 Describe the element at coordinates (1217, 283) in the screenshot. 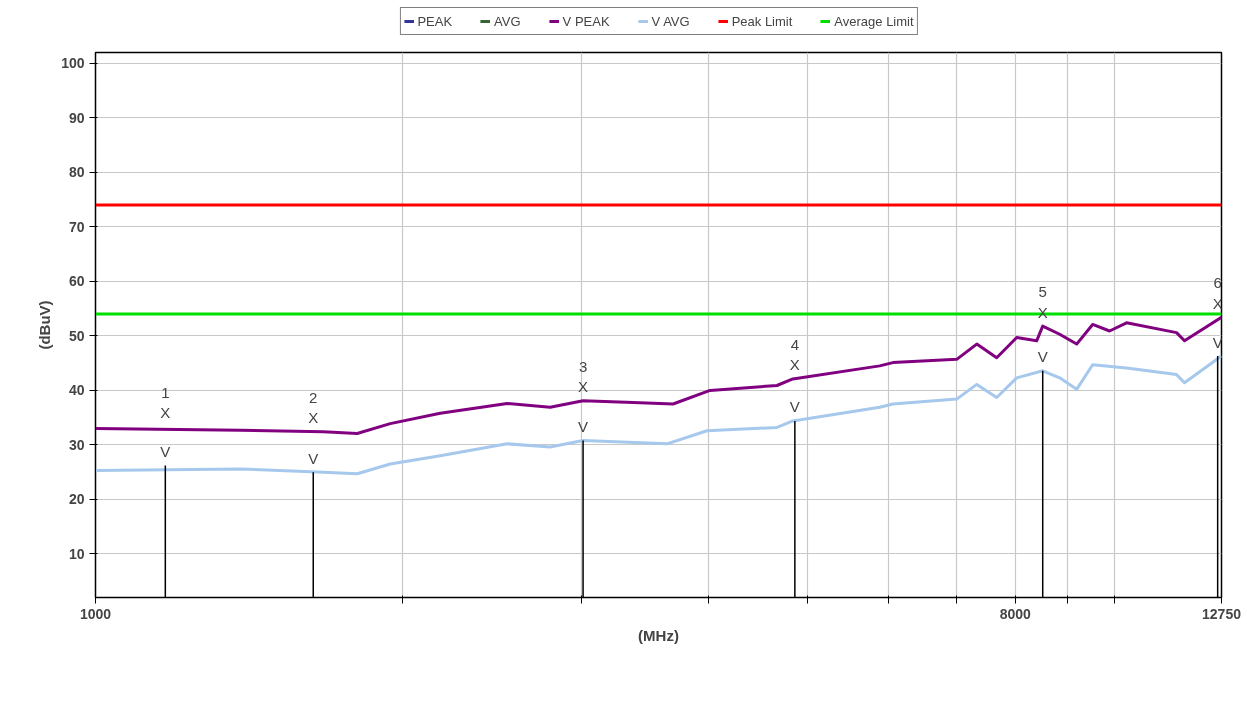

I see `annotation: 6` at that location.